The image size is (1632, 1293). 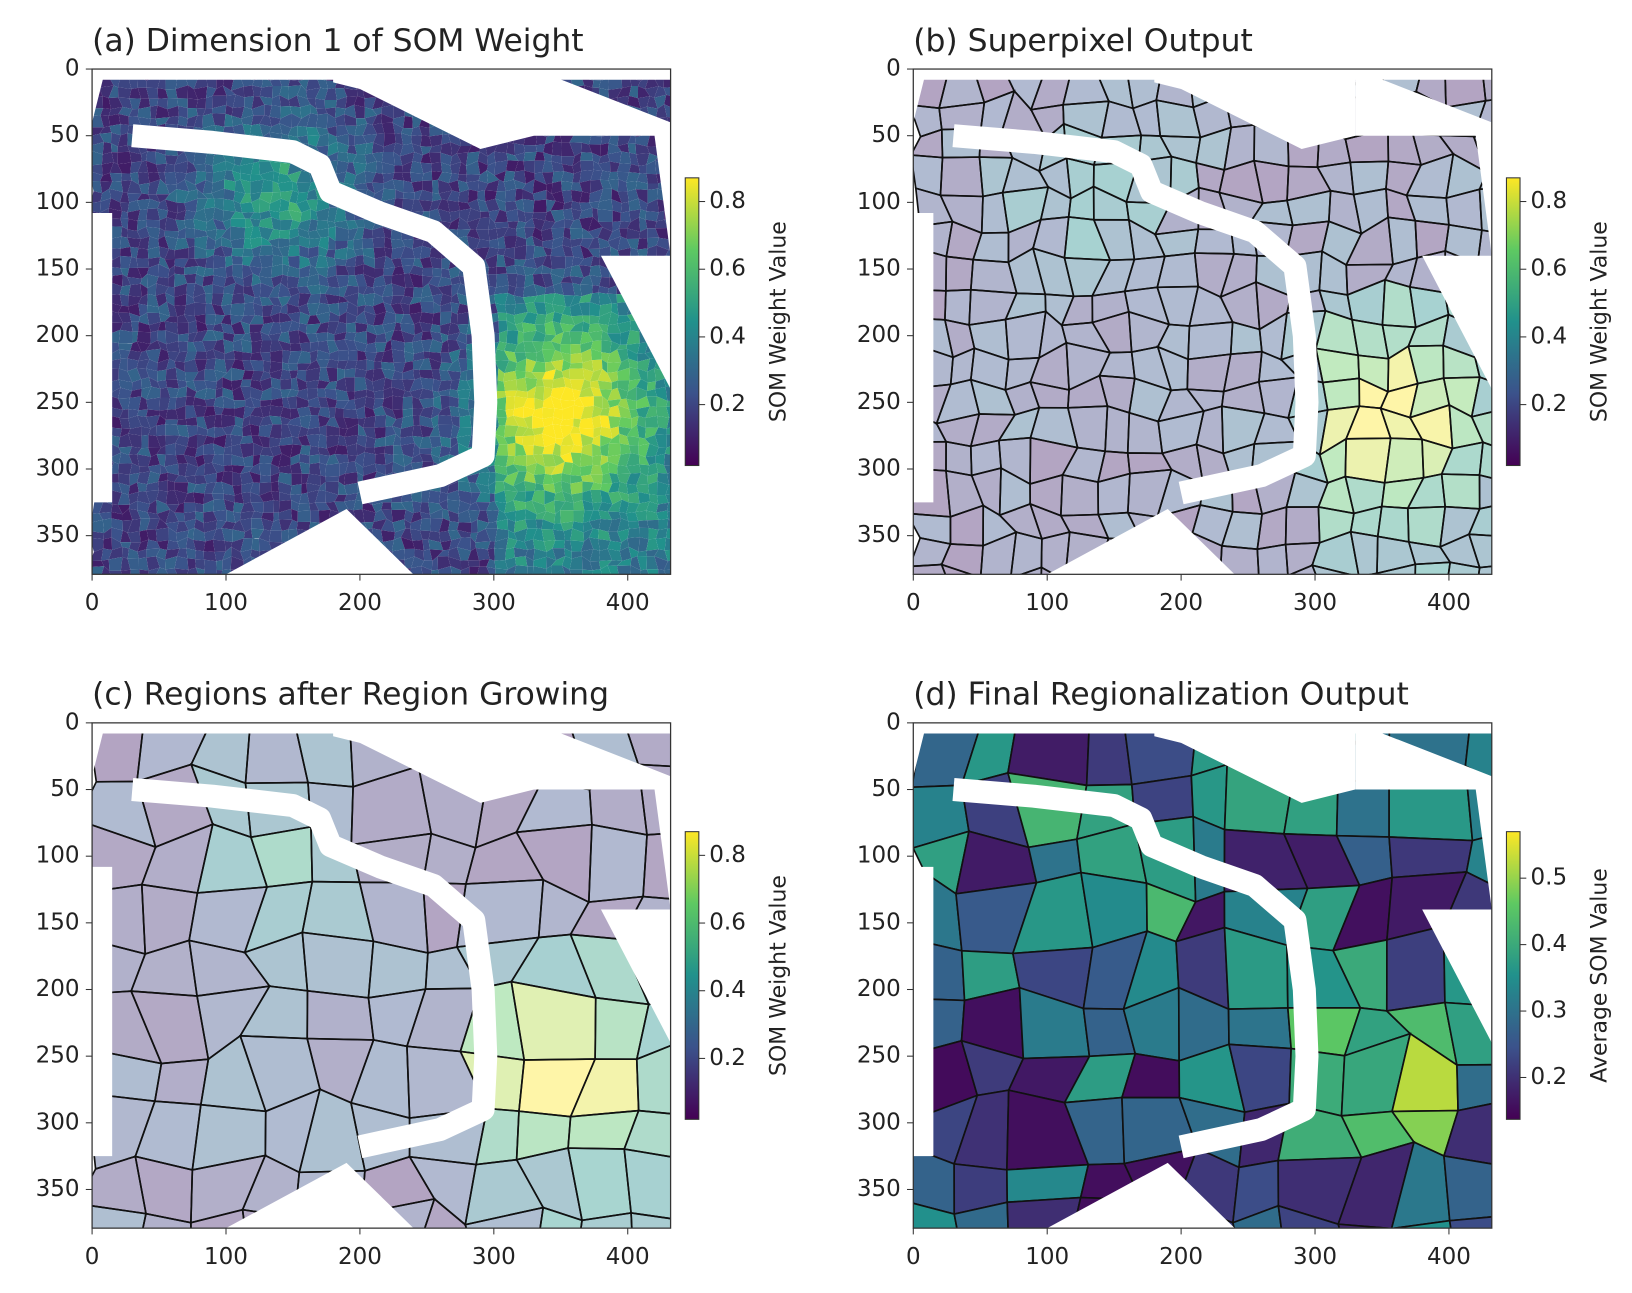 What do you see at coordinates (1513, 975) in the screenshot?
I see `colorbar` at bounding box center [1513, 975].